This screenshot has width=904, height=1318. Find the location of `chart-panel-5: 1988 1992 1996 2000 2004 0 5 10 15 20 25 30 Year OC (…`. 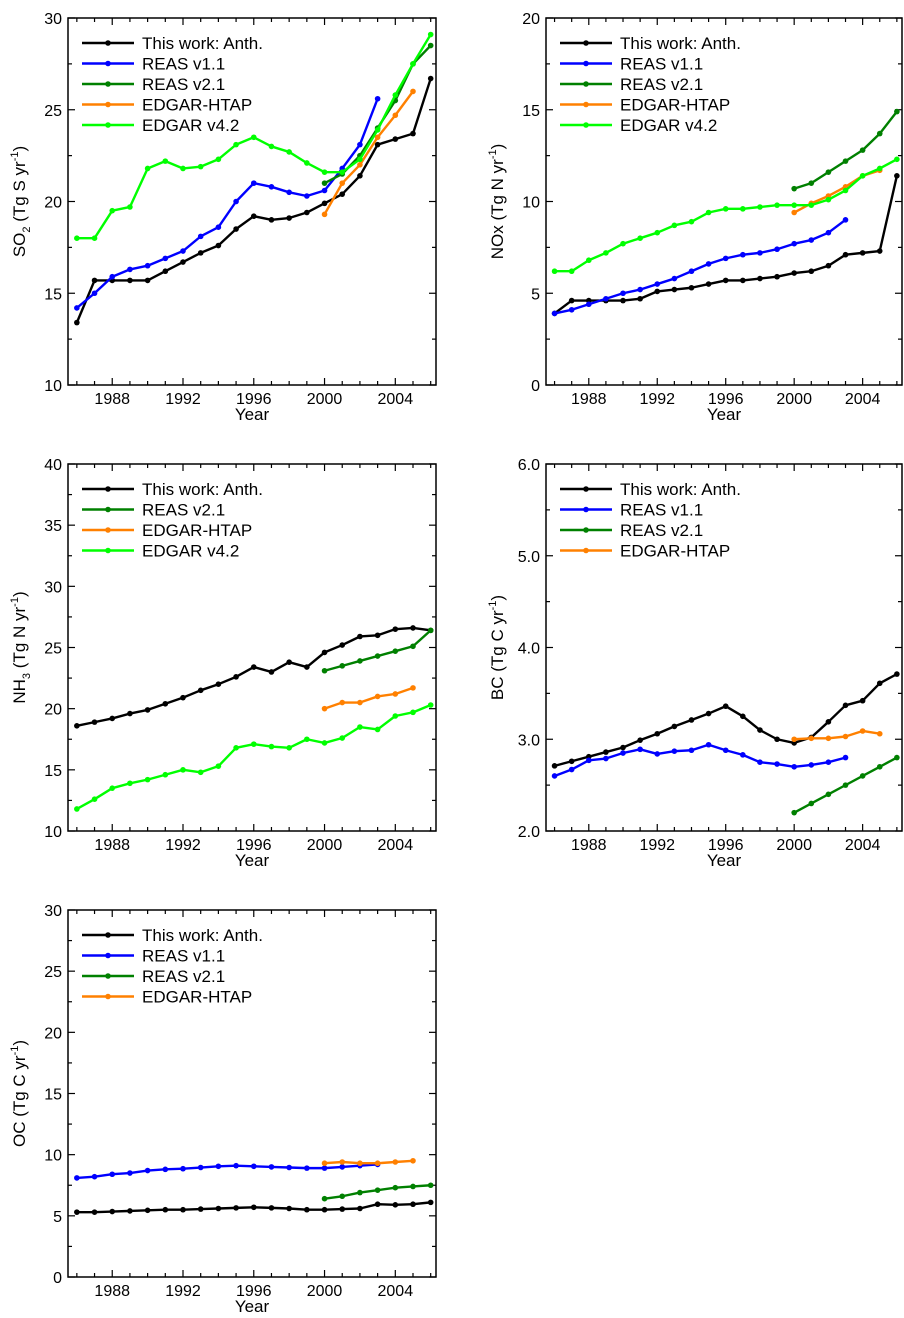

chart-panel-5: 1988 1992 1996 2000 2004 0 5 10 15 20 25 30 Year OC (… is located at coordinates (223, 1109).